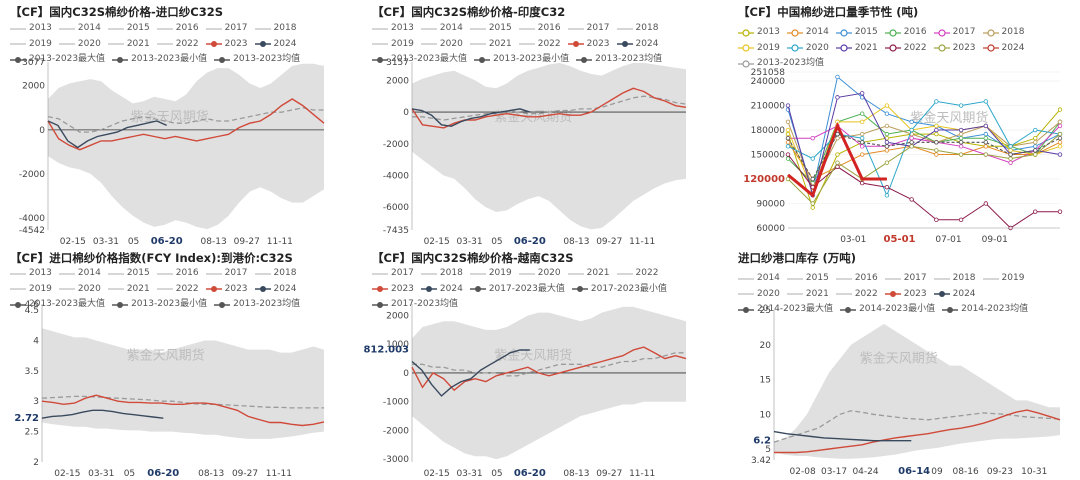 Image resolution: width=1080 pixels, height=480 pixels. I want to click on legend-item: 2017-2023最大值, so click(517, 289).